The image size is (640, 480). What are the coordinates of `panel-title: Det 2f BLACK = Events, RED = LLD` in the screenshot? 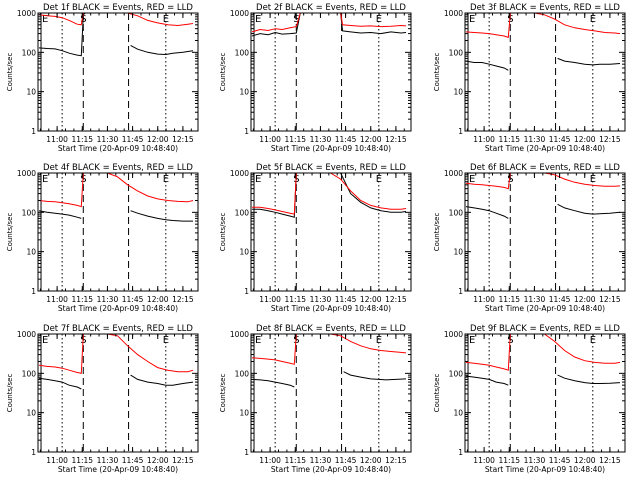 It's located at (331, 8).